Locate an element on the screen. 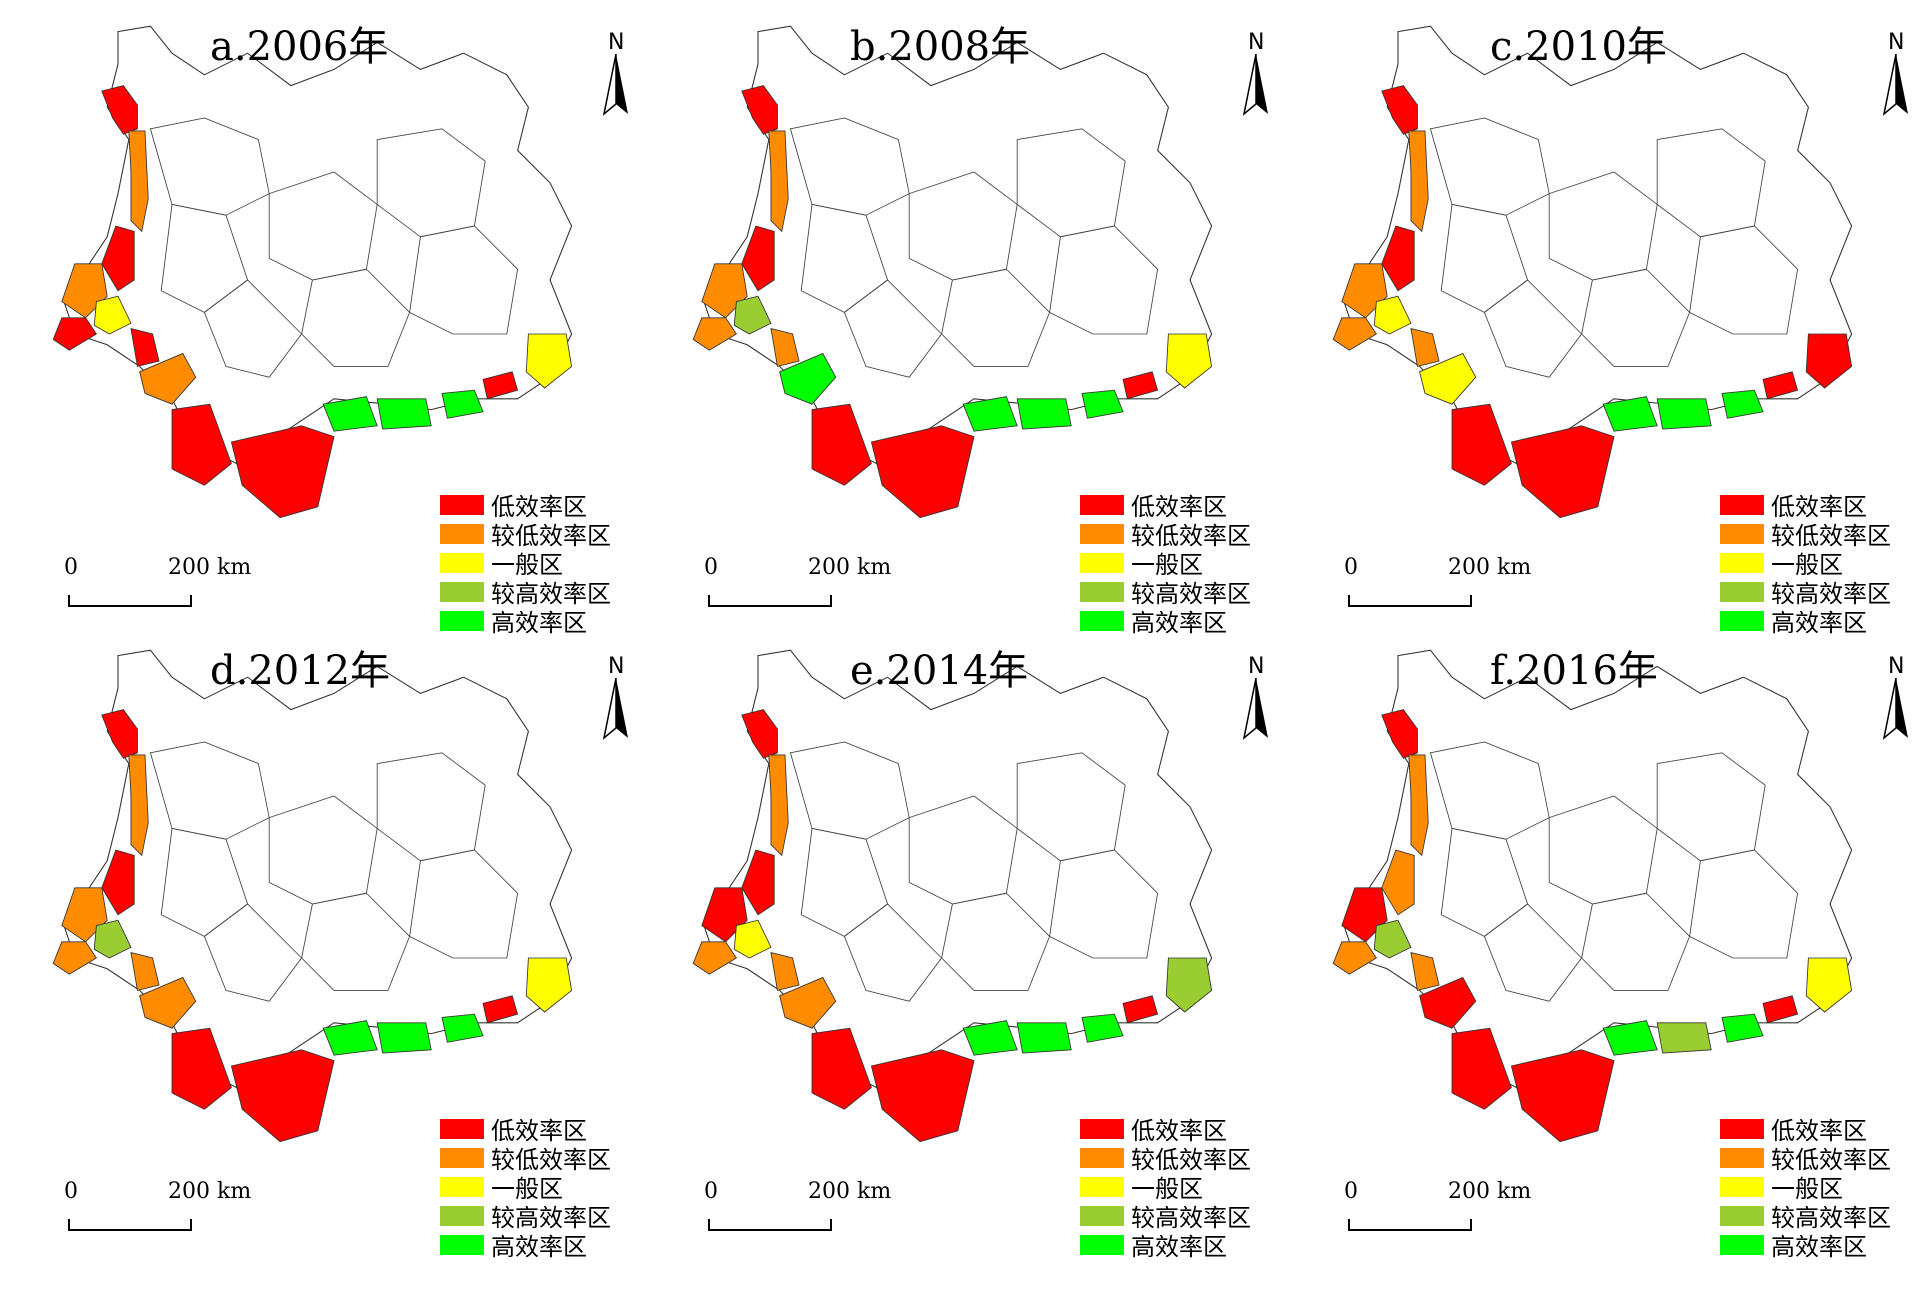 The height and width of the screenshot is (1302, 1921). panel-title: c.2010年 is located at coordinates (1578, 47).